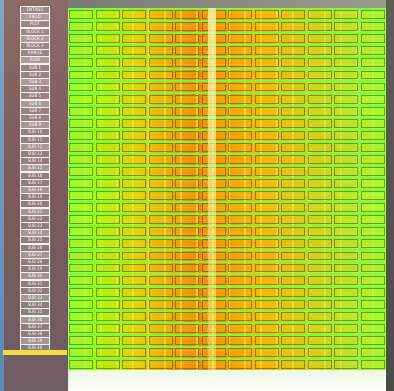  What do you see at coordinates (227, 380) in the screenshot?
I see `bottom-edge` at bounding box center [227, 380].